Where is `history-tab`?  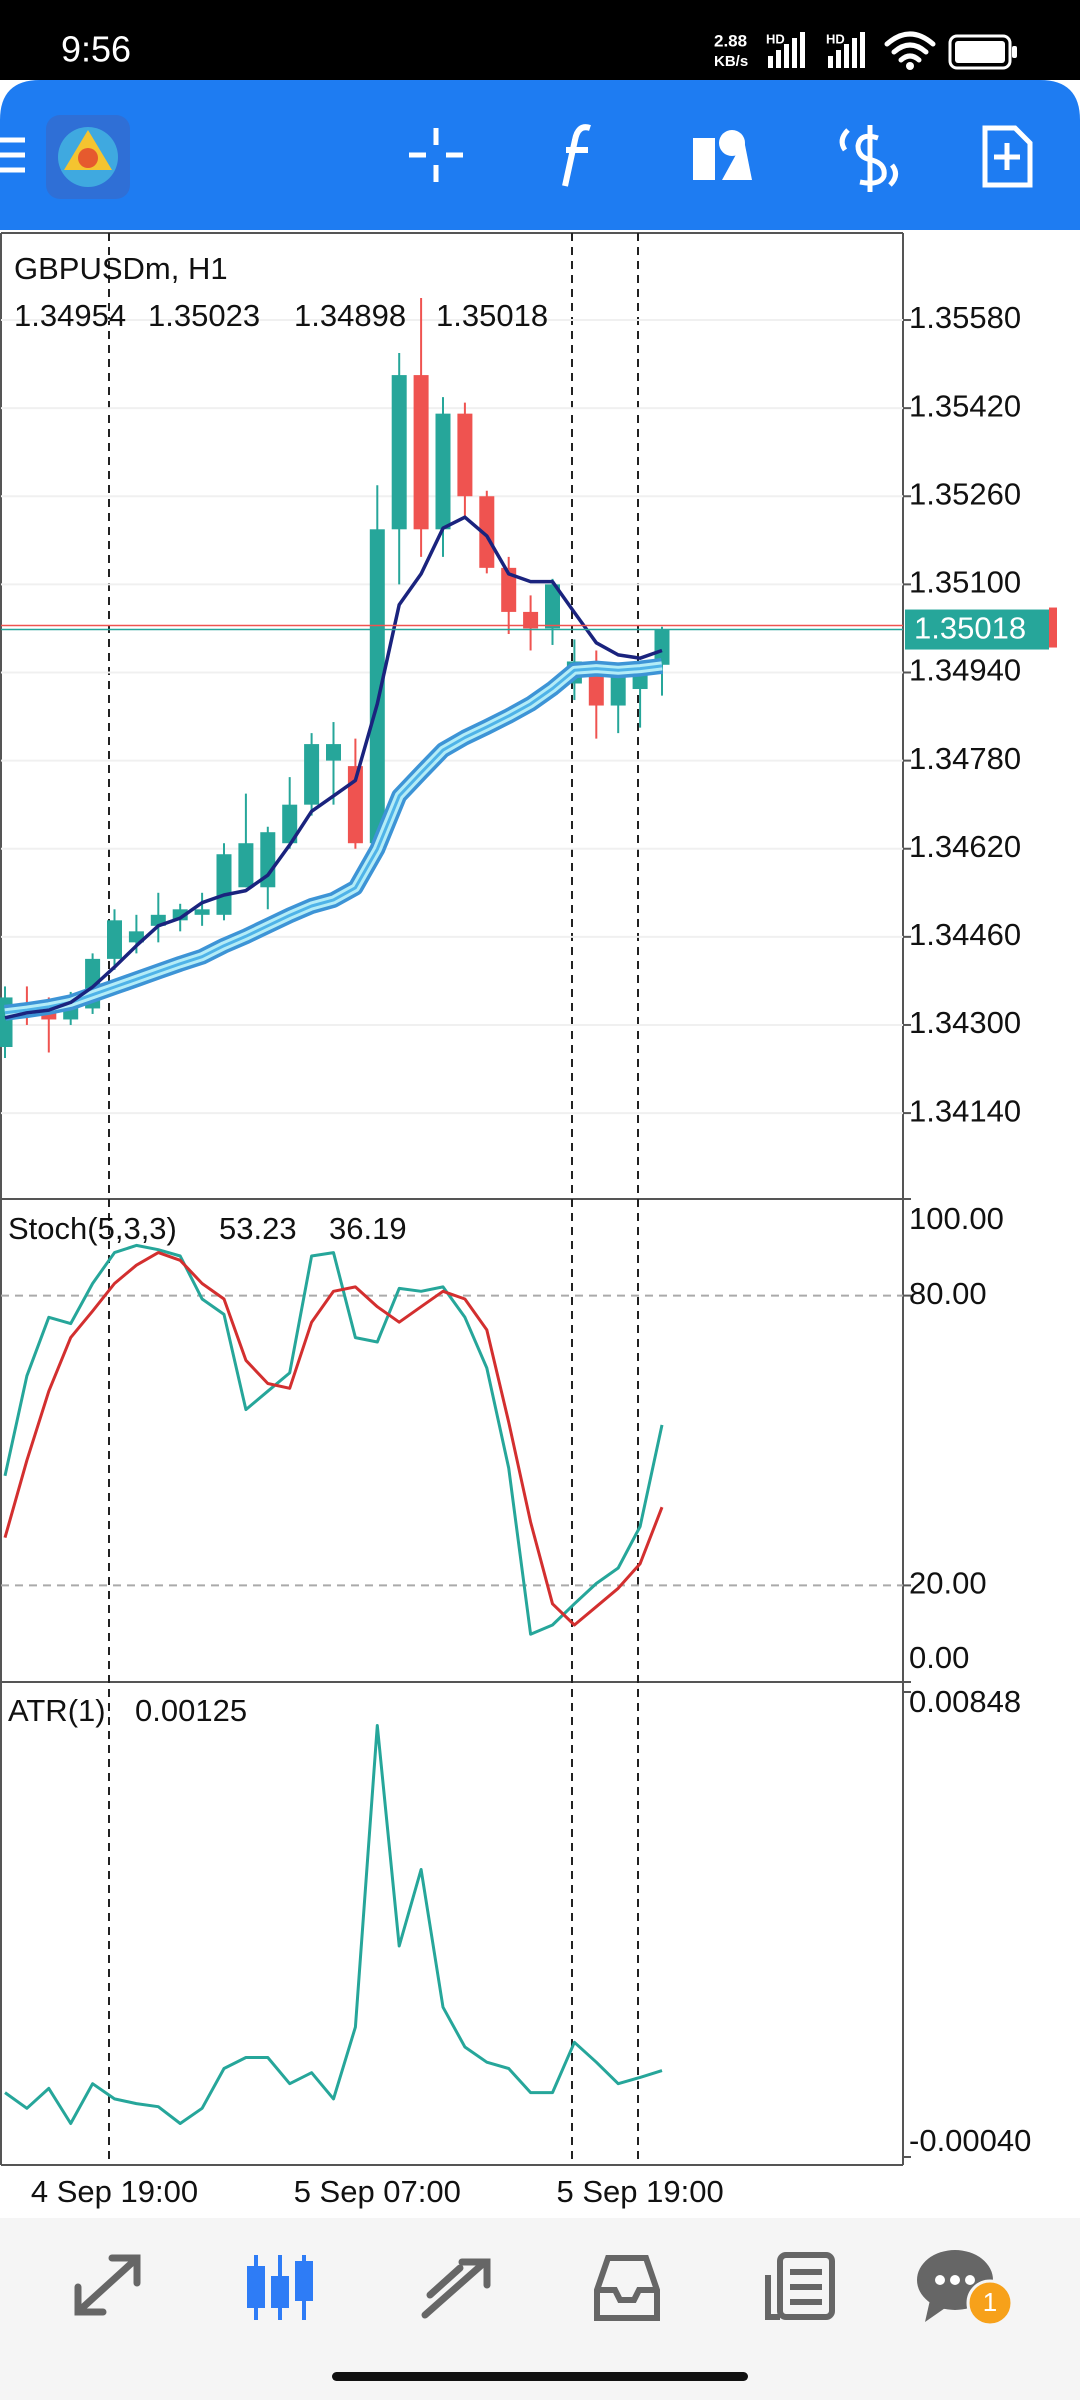 history-tab is located at coordinates (627, 2288).